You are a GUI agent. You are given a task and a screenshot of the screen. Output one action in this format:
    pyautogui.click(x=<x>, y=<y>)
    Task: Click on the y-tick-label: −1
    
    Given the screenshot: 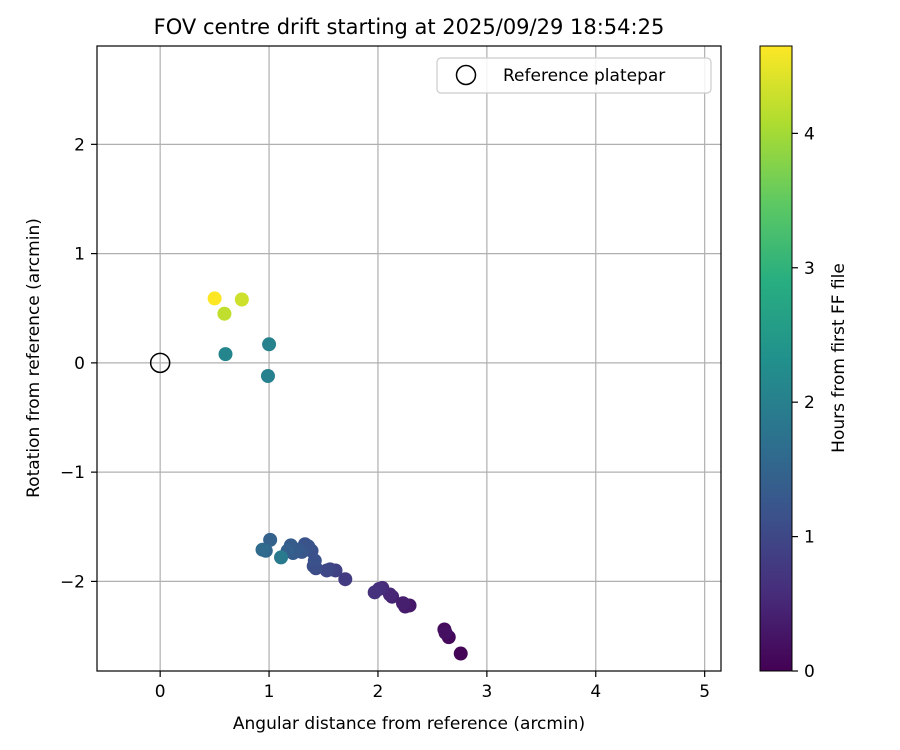 What is the action you would take?
    pyautogui.click(x=72, y=473)
    